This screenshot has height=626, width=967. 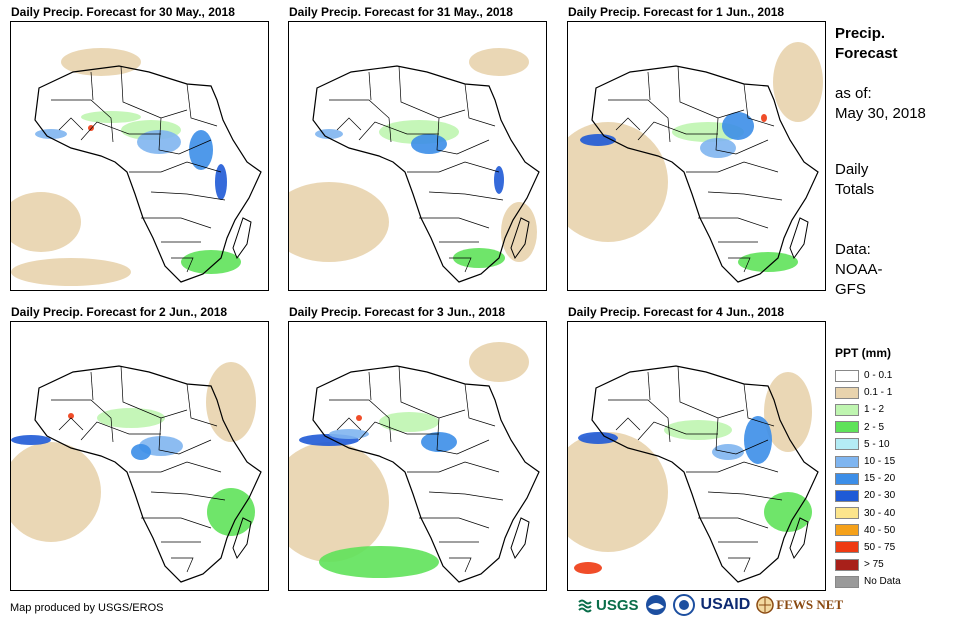 I want to click on totals-block: Daily Totals, so click(x=854, y=180).